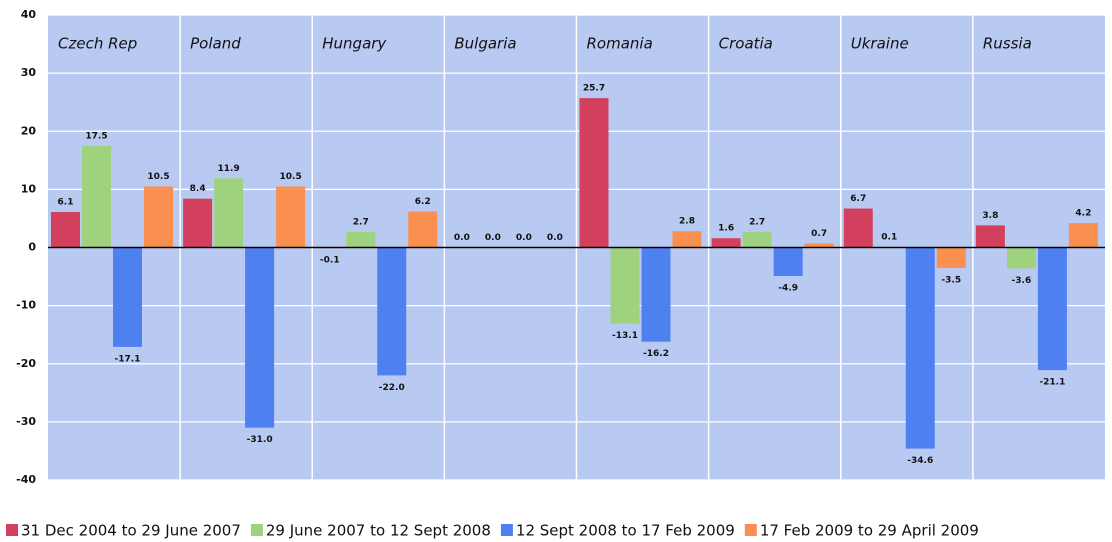  What do you see at coordinates (625, 531) in the screenshot?
I see `legend-label: 12 Sept 2008 to 17 Feb 2009` at bounding box center [625, 531].